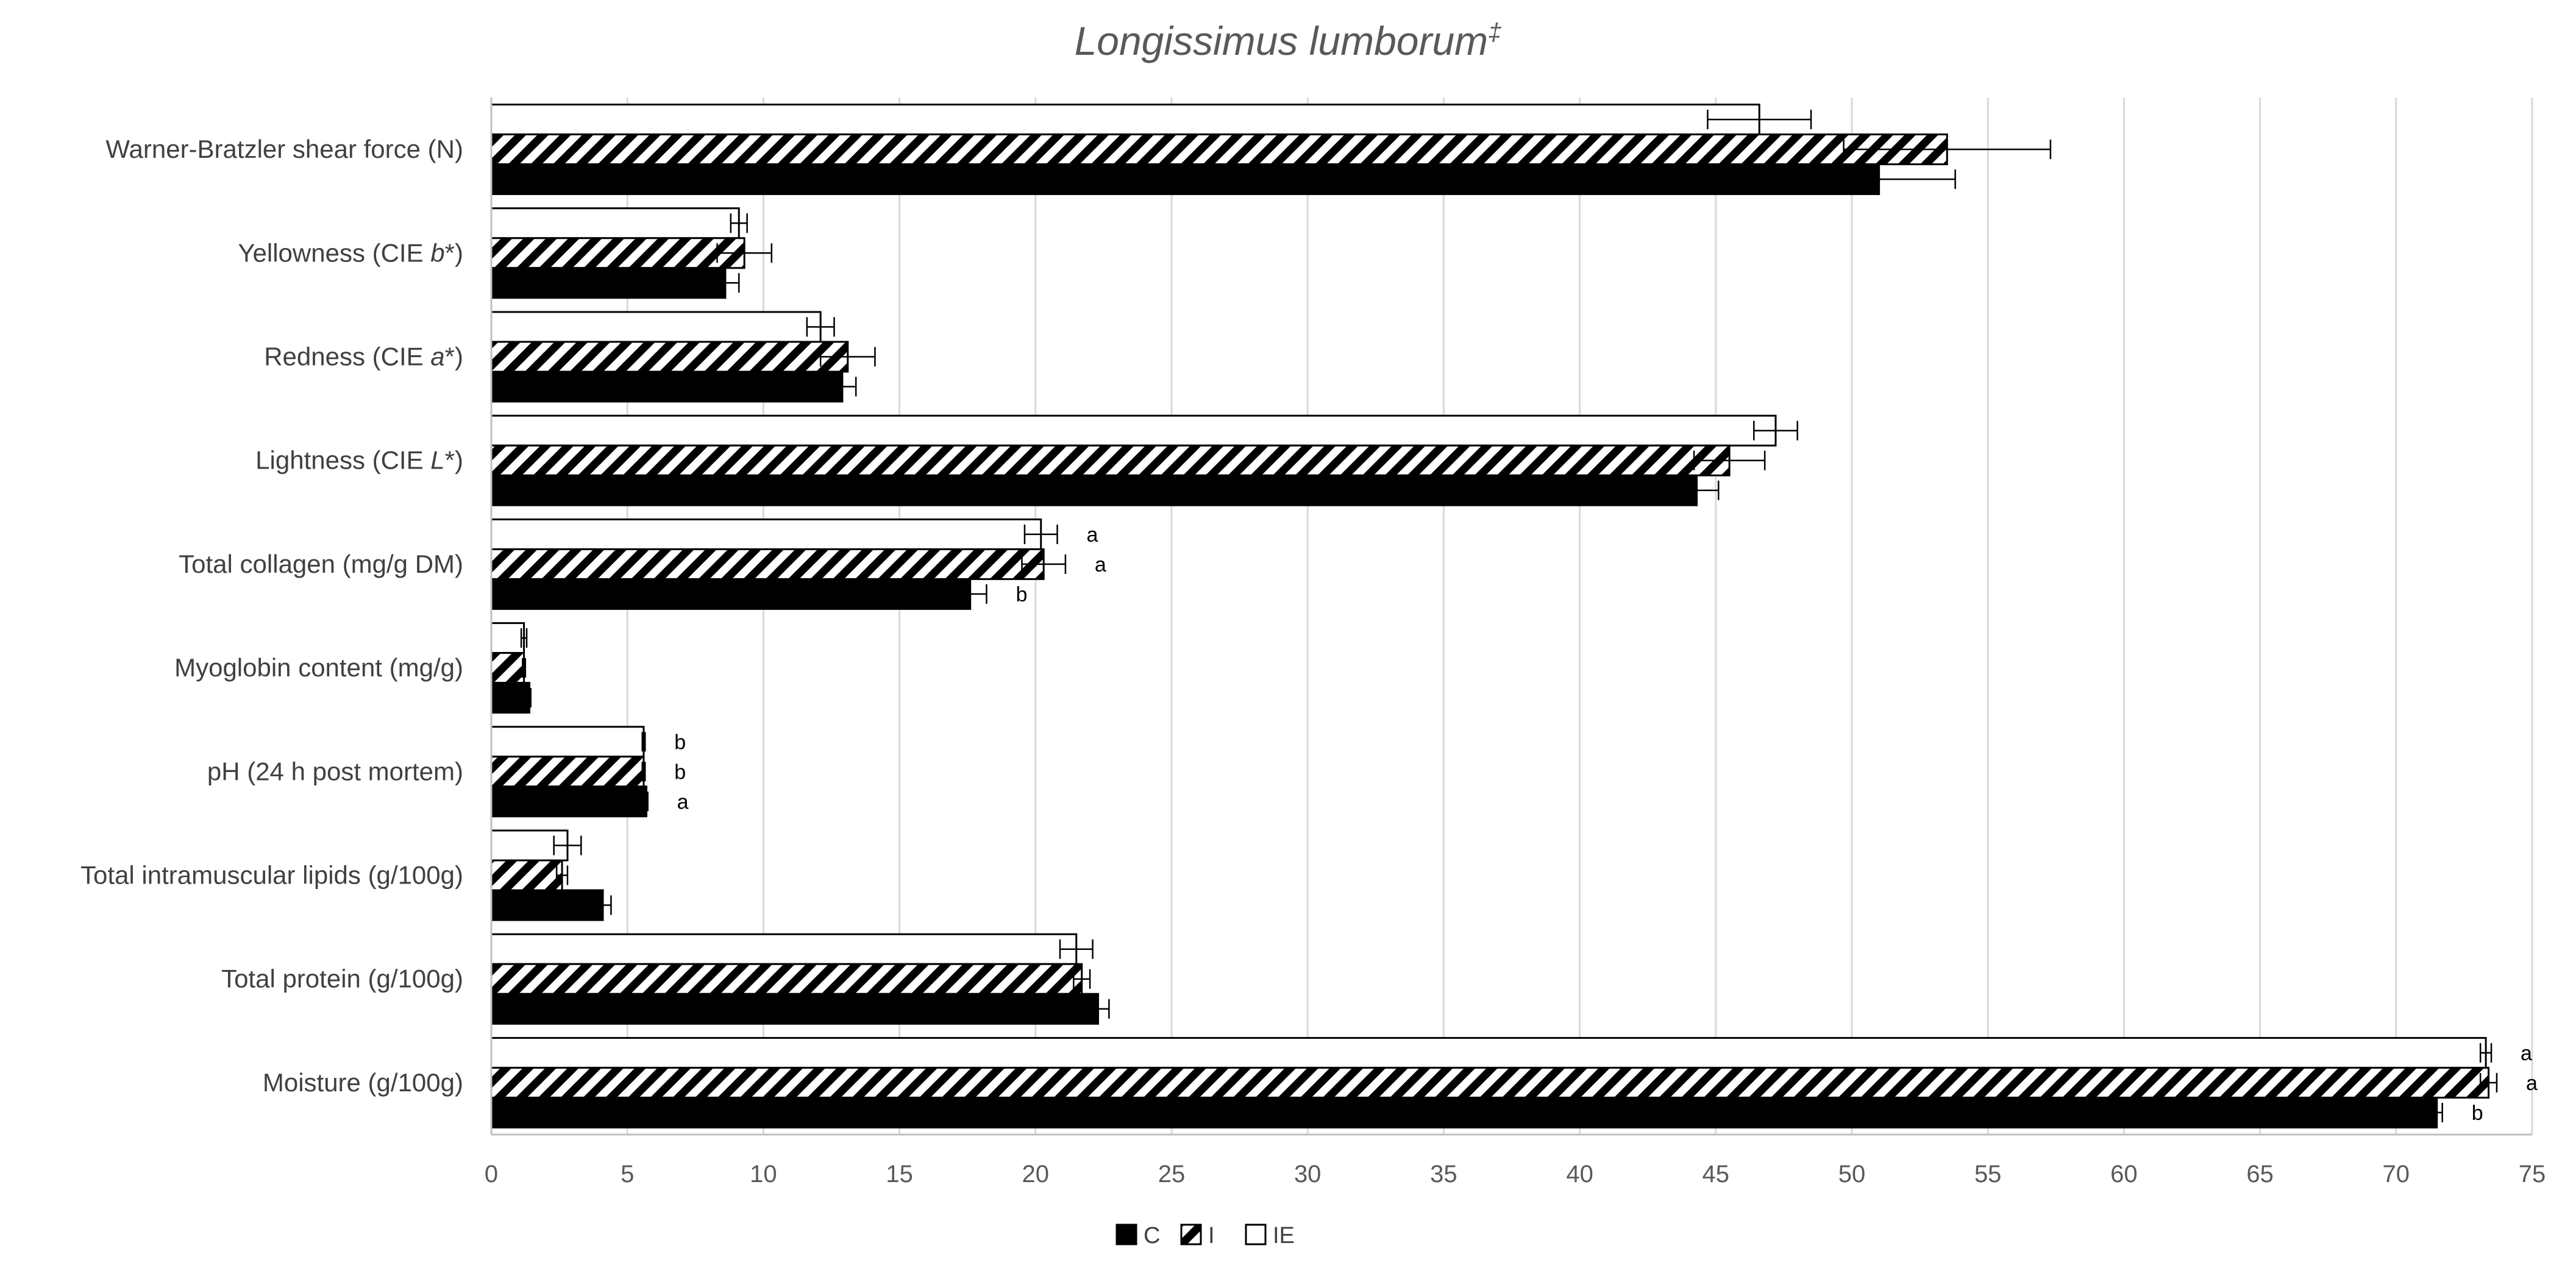  I want to click on category-label-7: Total intramuscular lipids (g/100g), so click(271, 875).